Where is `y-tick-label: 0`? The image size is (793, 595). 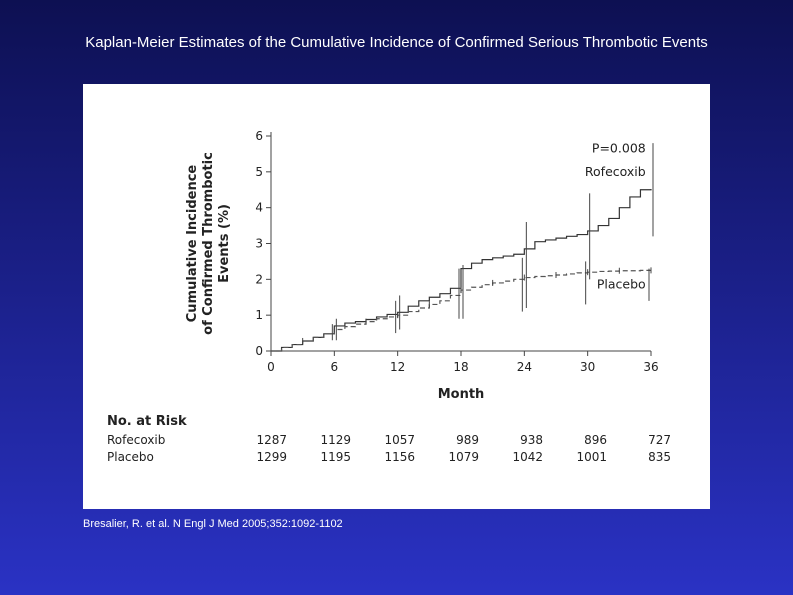 y-tick-label: 0 is located at coordinates (259, 351).